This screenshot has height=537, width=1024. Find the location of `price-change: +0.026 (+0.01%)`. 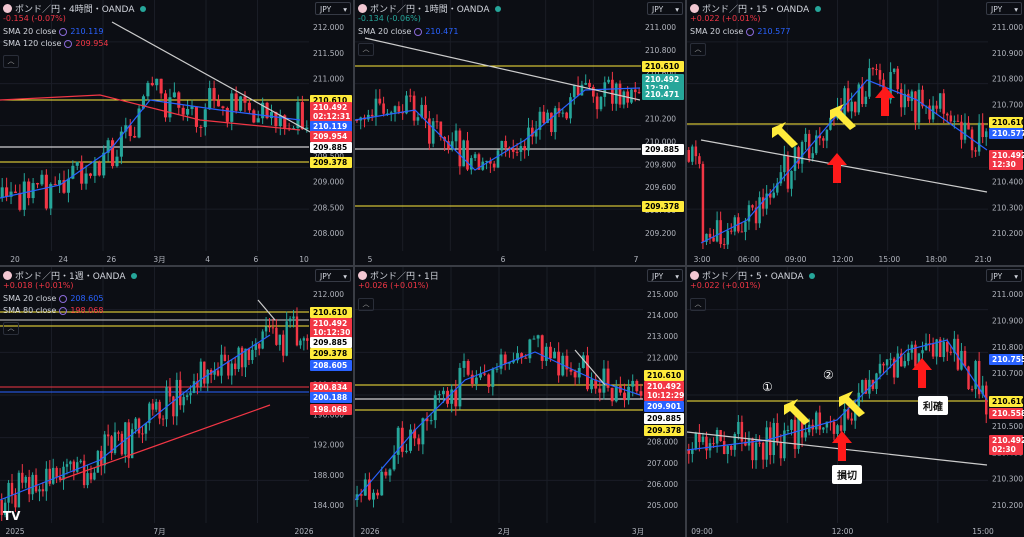

price-change: +0.026 (+0.01%) is located at coordinates (393, 285).